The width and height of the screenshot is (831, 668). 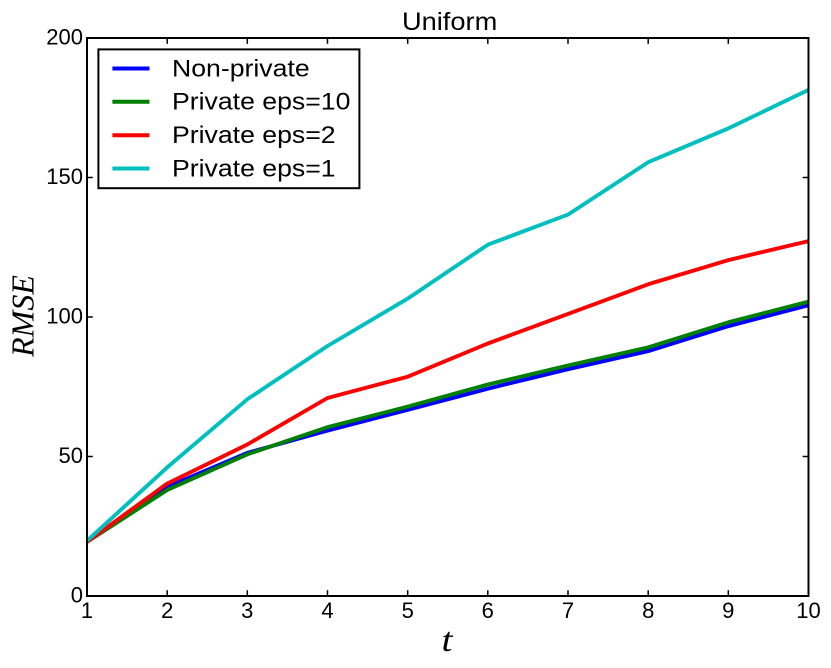 What do you see at coordinates (568, 610) in the screenshot?
I see `svg-text: 7` at bounding box center [568, 610].